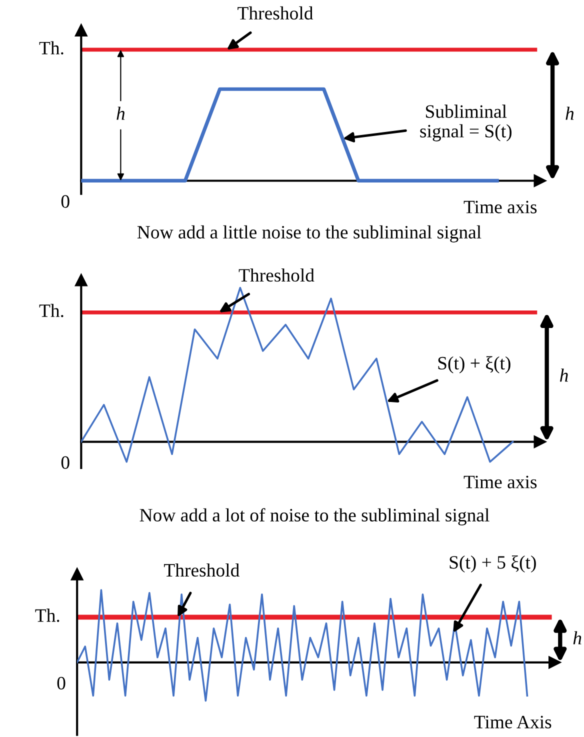 The image size is (584, 737). I want to click on annotation: S(t) + ξ(t), so click(474, 365).